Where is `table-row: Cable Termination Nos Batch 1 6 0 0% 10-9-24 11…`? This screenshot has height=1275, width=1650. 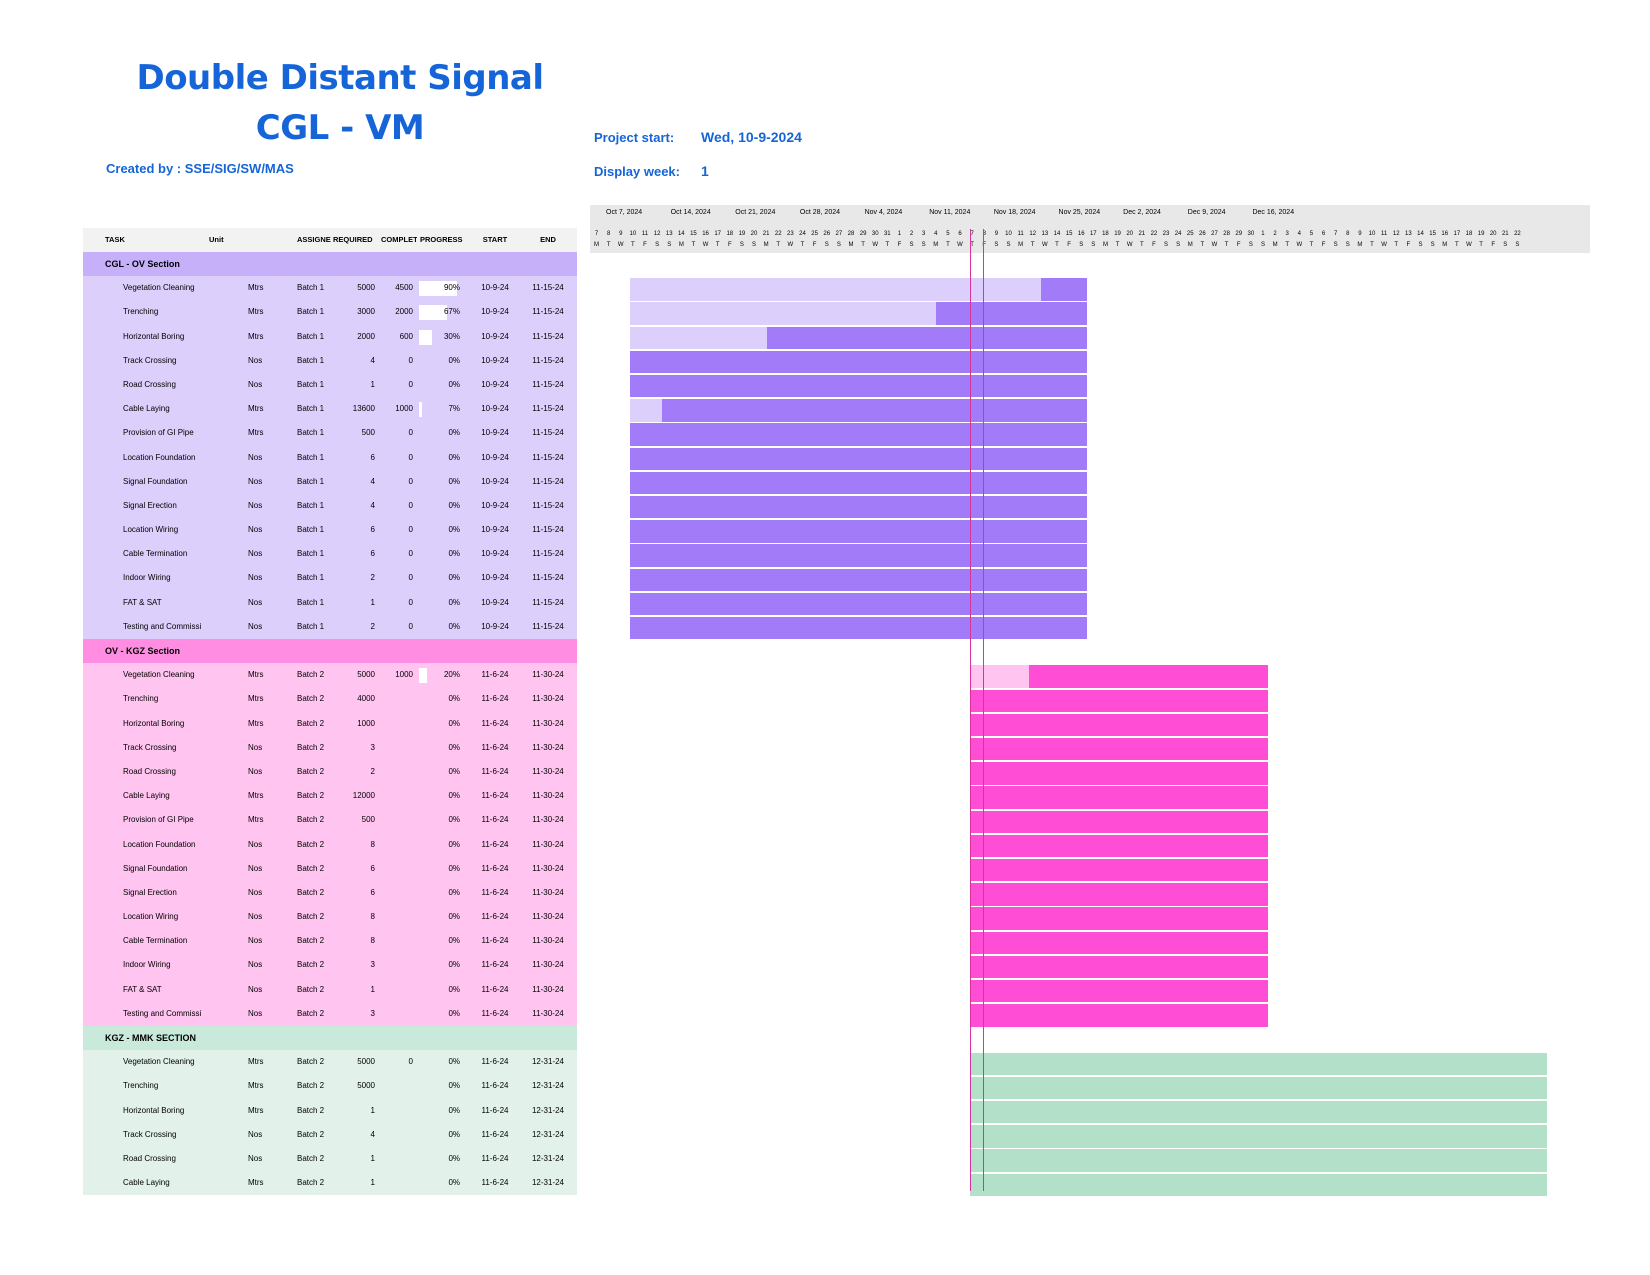 table-row: Cable Termination Nos Batch 1 6 0 0% 10-9-24 11… is located at coordinates (330, 554).